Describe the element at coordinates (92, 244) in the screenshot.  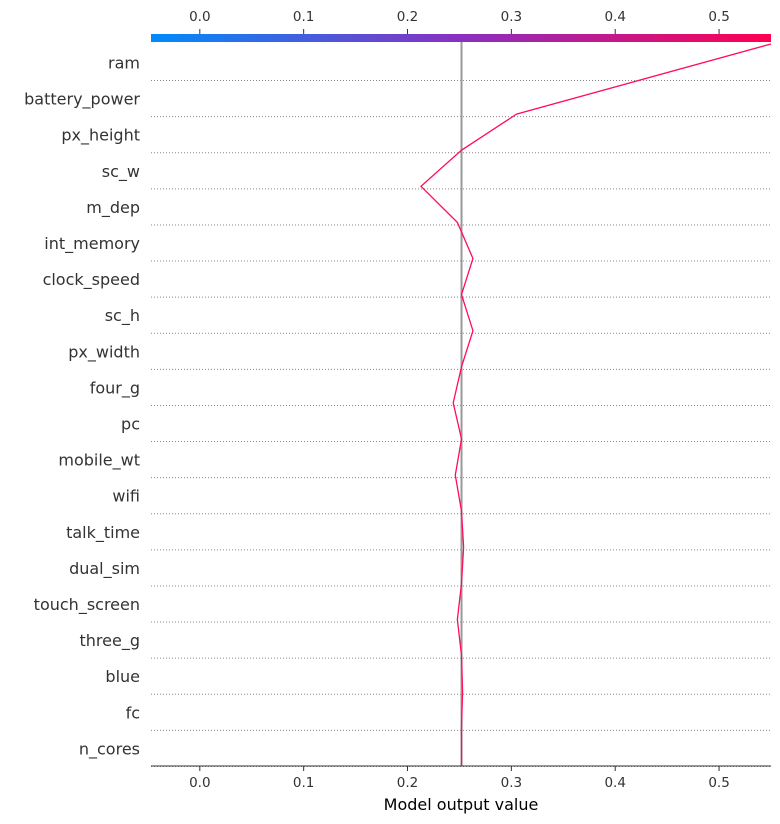
I see `feature-label: int_memory` at that location.